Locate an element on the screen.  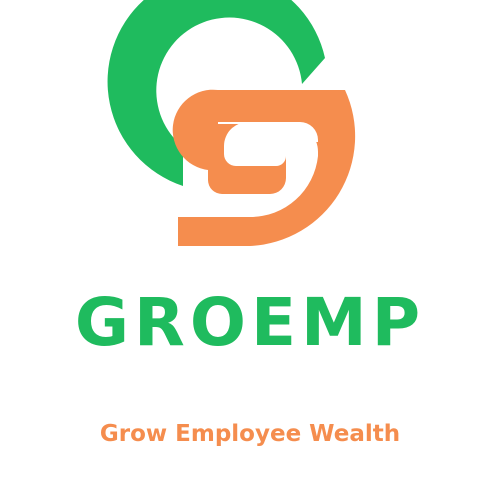
logo-orange-g is located at coordinates (264, 167).